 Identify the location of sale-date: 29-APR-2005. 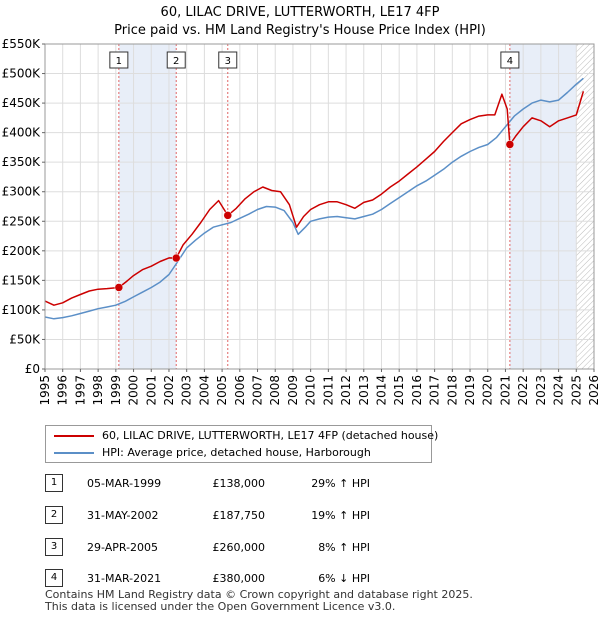
(123, 547).